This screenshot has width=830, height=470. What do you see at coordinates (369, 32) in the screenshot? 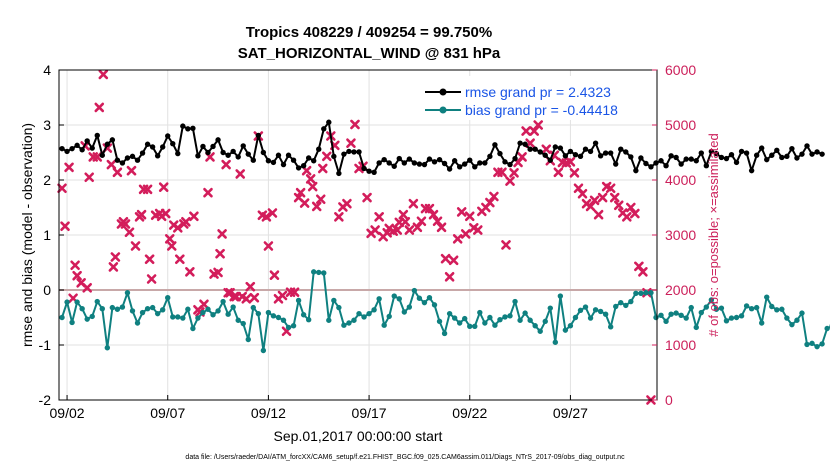
I see `chart-title-line1: Tropics 408229 / 409254 = 99.750%` at bounding box center [369, 32].